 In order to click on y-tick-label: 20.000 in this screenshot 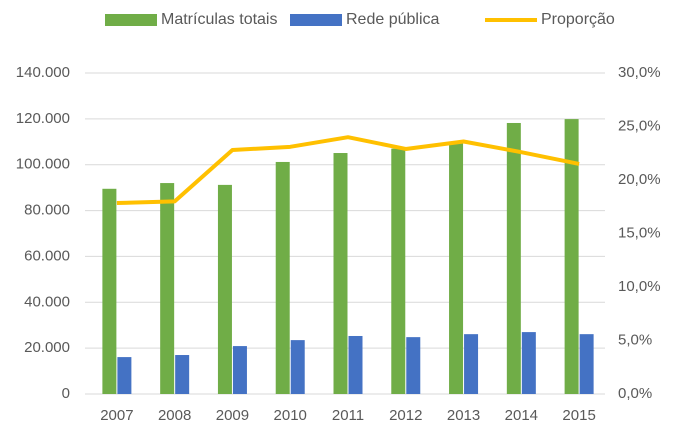, I will do `click(47, 347)`.